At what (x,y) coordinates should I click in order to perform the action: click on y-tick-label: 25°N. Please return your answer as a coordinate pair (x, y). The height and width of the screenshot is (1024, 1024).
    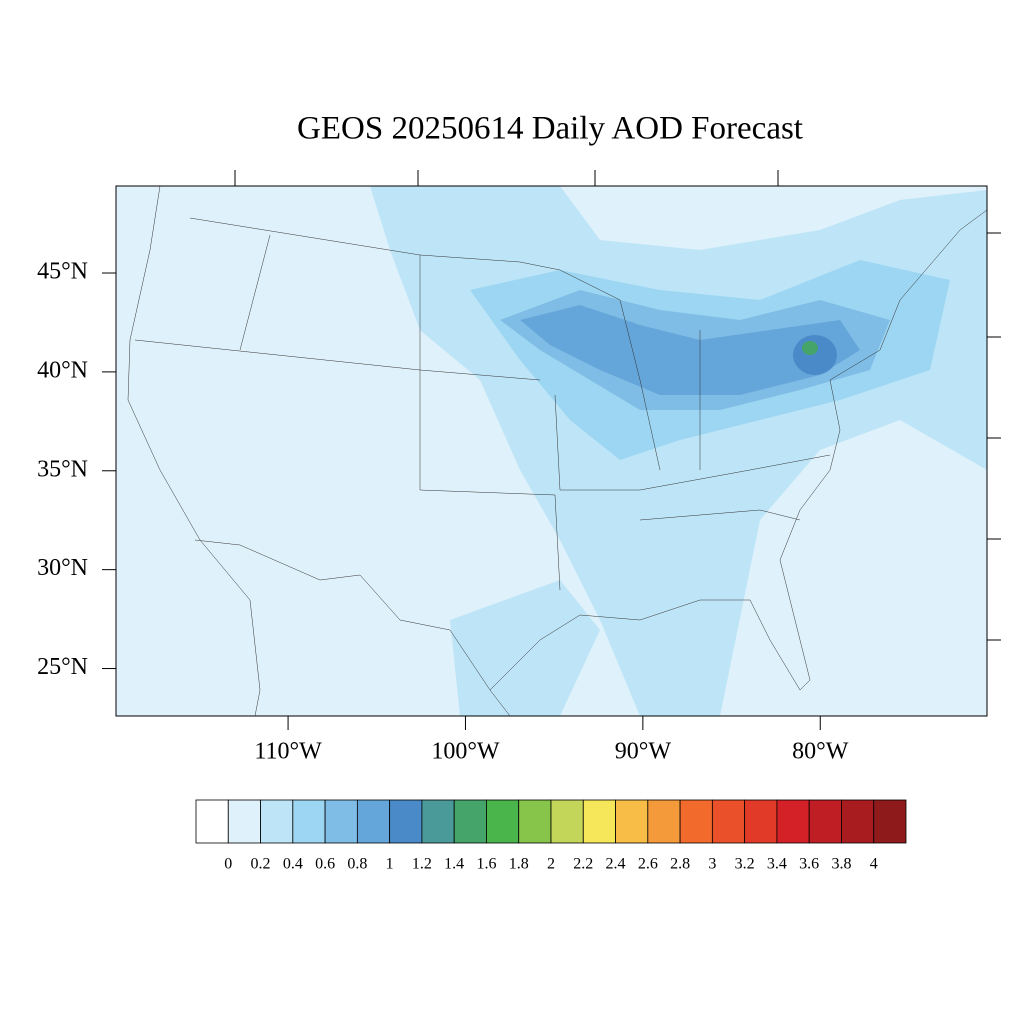
    Looking at the image, I should click on (62, 667).